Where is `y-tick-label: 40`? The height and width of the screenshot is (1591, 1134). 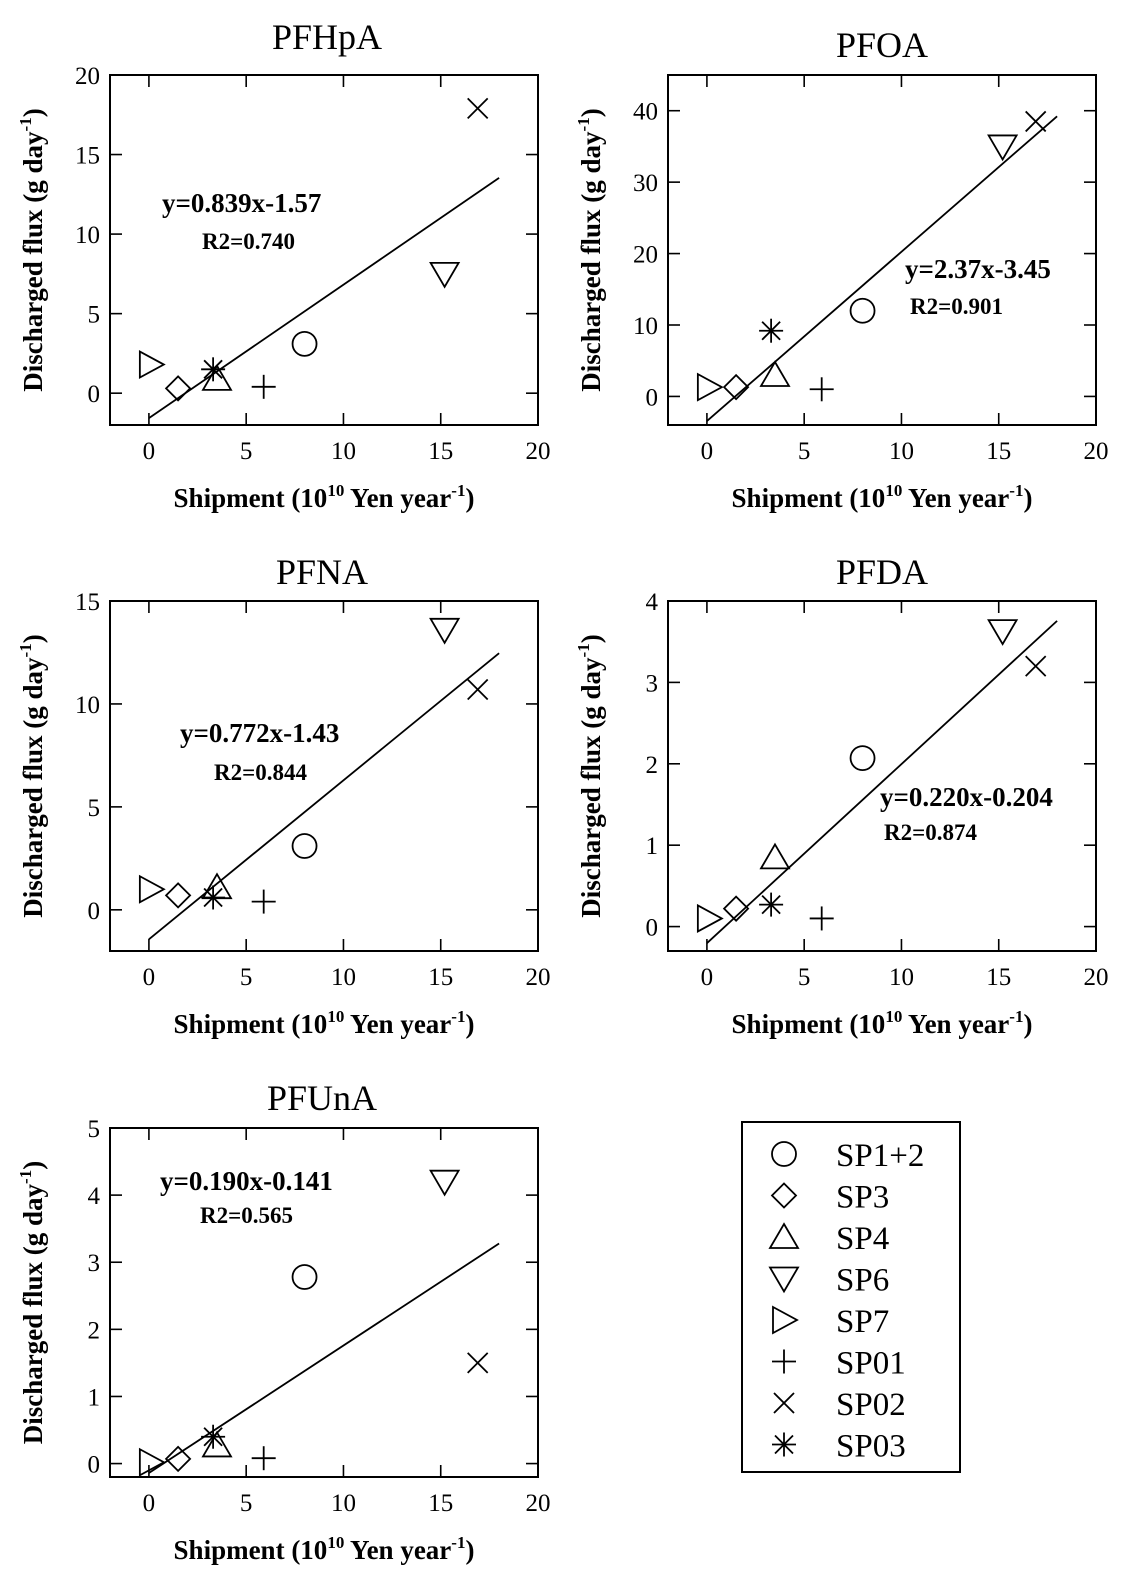 y-tick-label: 40 is located at coordinates (645, 112).